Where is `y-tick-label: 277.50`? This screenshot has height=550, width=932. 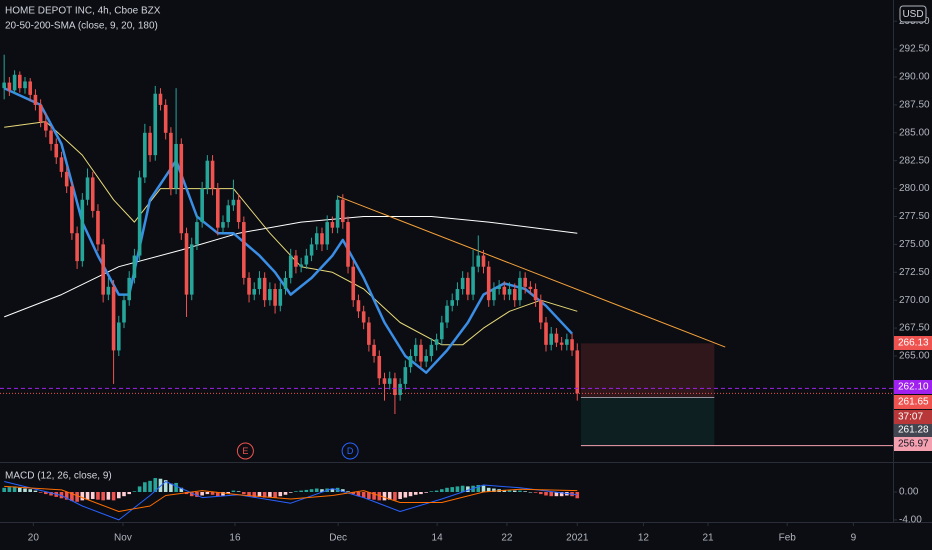 y-tick-label: 277.50 is located at coordinates (914, 216).